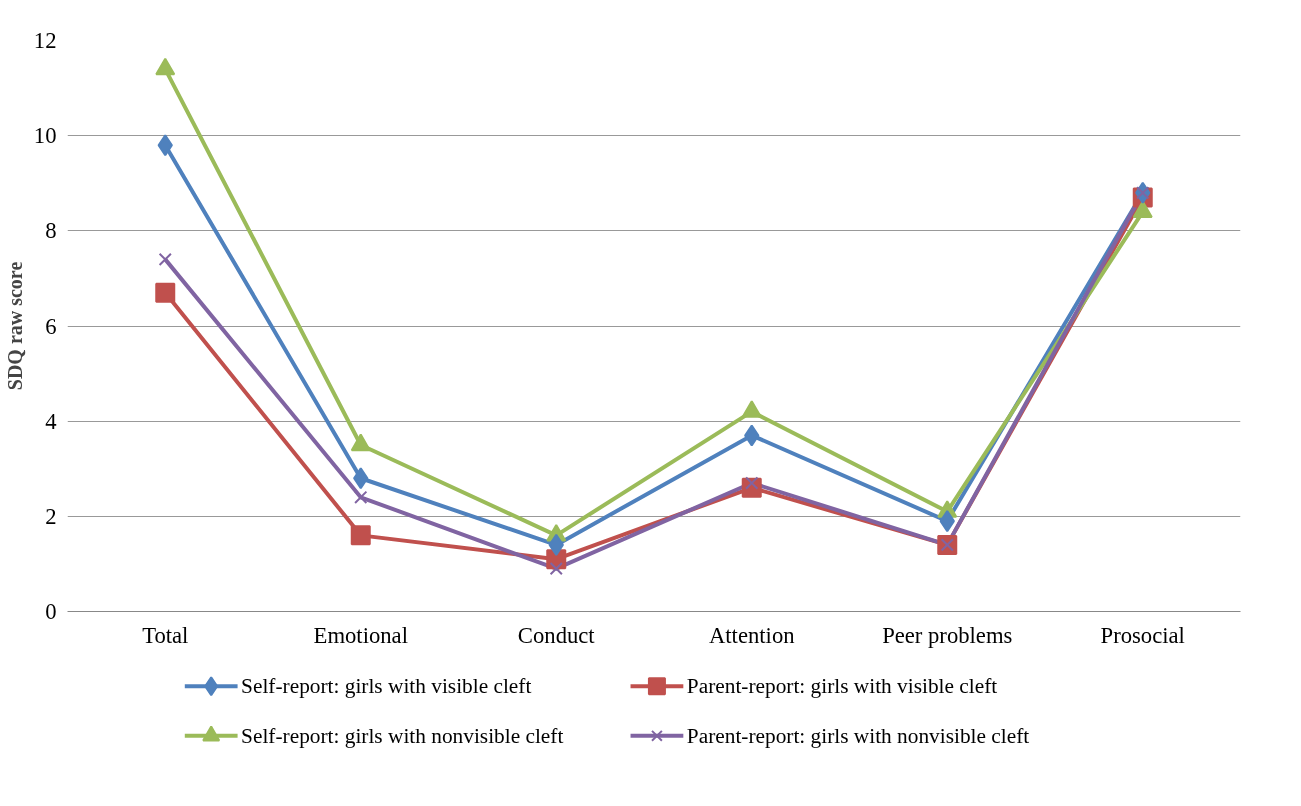 This screenshot has width=1301, height=806. Describe the element at coordinates (947, 635) in the screenshot. I see `x-tick-label: Peer problems` at that location.